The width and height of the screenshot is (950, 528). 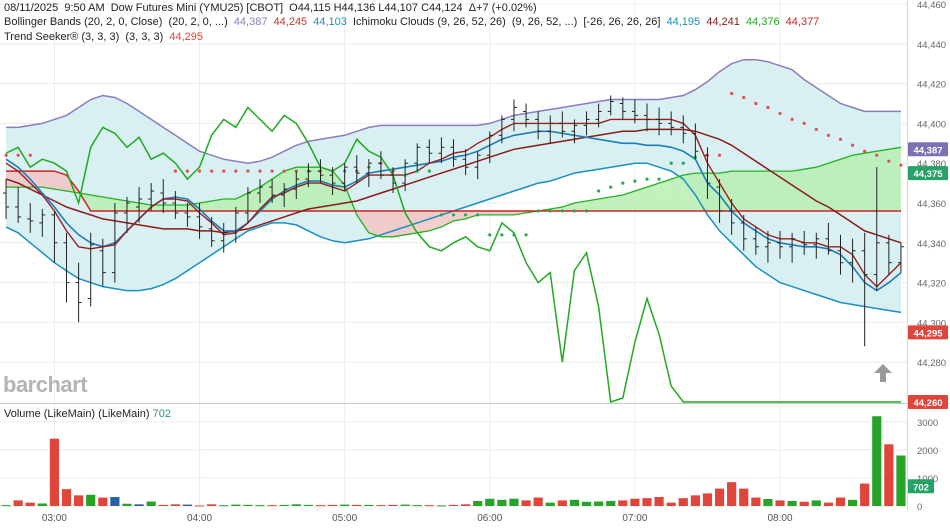 I want to click on legend-trend-value: 44,295, so click(x=186, y=37).